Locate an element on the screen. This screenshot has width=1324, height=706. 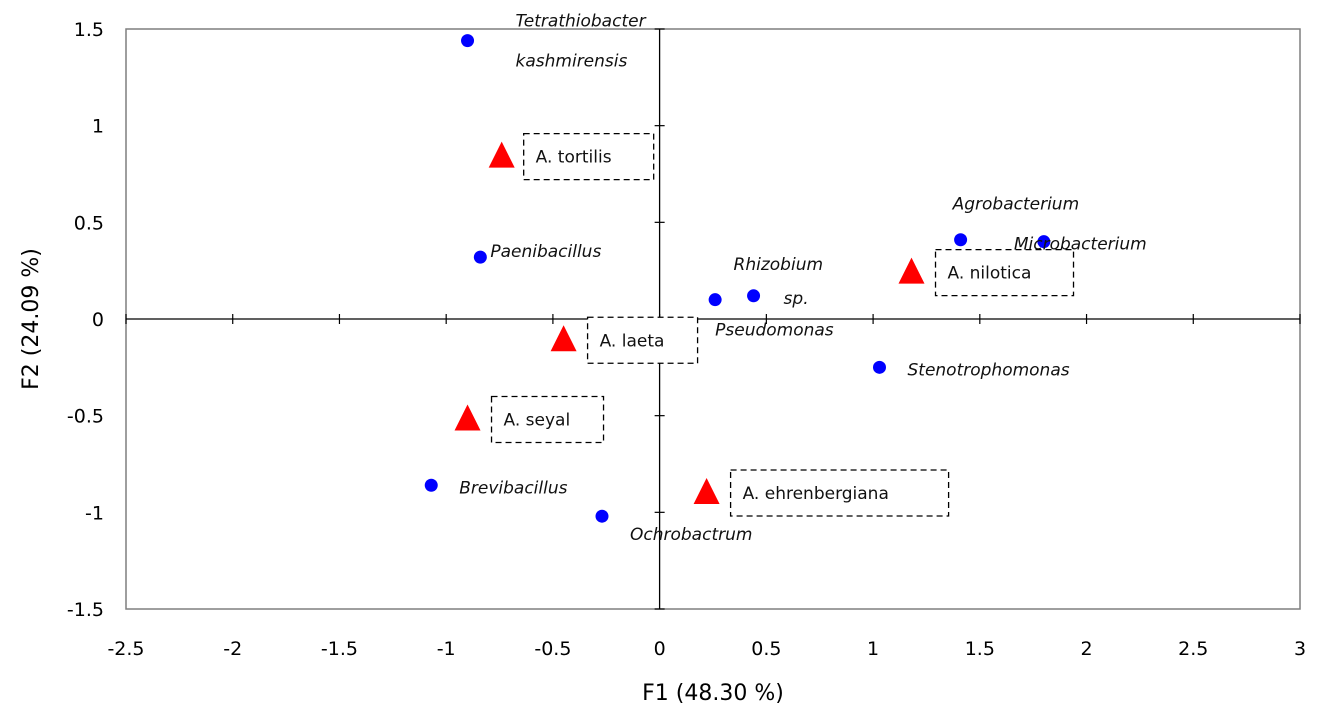
y-tick-label: -1.5 is located at coordinates (85, 610).